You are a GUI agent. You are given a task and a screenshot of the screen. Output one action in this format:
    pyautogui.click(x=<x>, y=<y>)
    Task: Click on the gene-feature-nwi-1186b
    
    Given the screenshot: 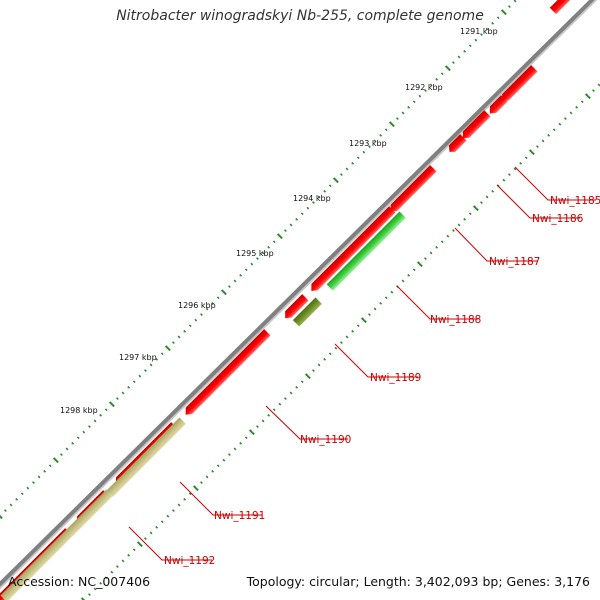 What is the action you would take?
    pyautogui.click(x=497, y=105)
    